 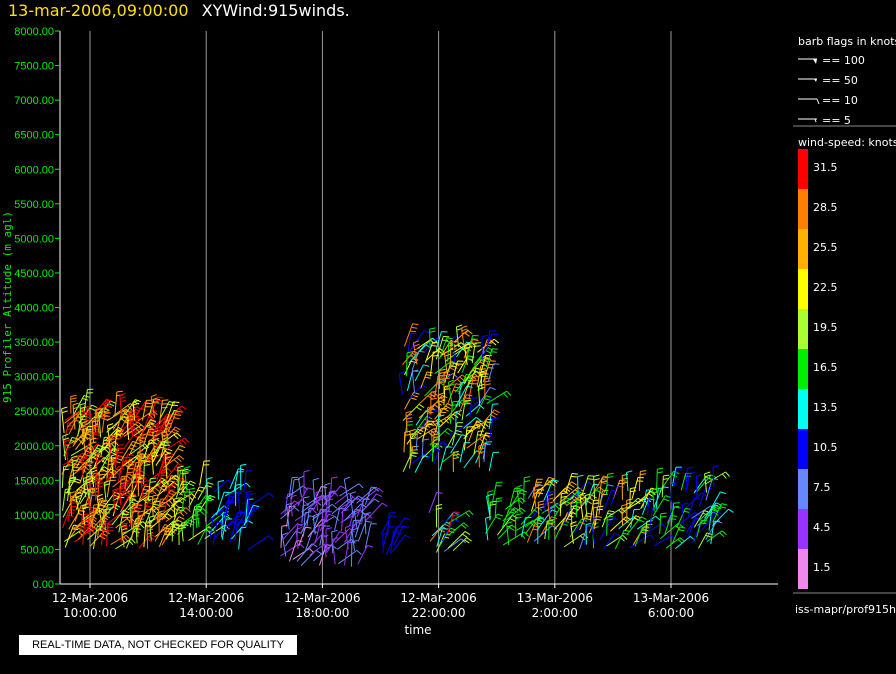 I want to click on y-tick-label: 5500.00, so click(x=34, y=205).